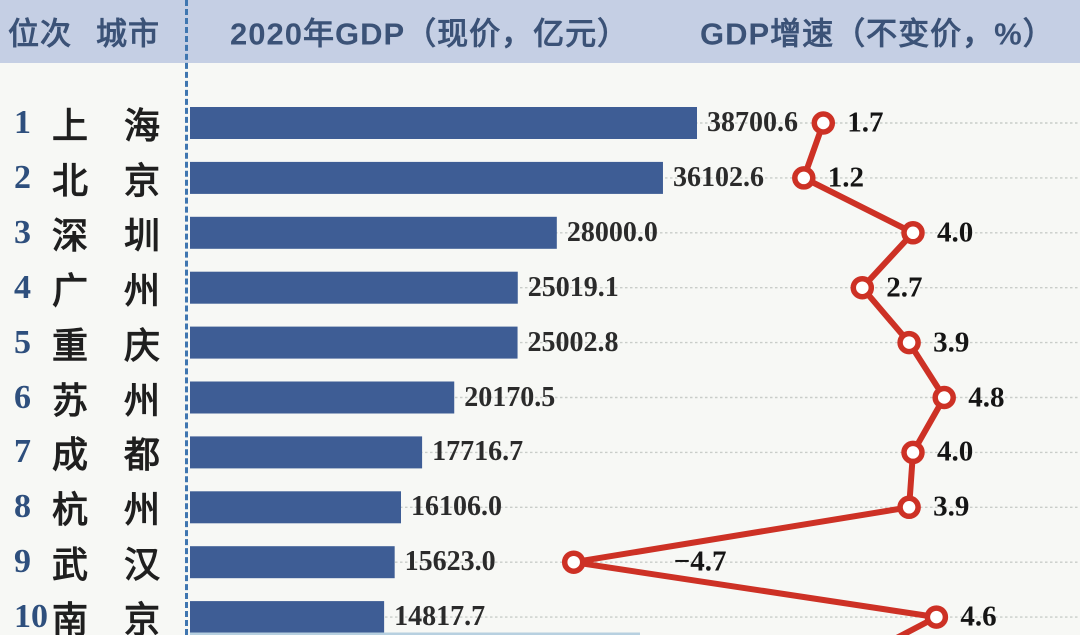 The height and width of the screenshot is (635, 1080). Describe the element at coordinates (612, 232) in the screenshot. I see `gdp-value-label: 28000.0` at that location.